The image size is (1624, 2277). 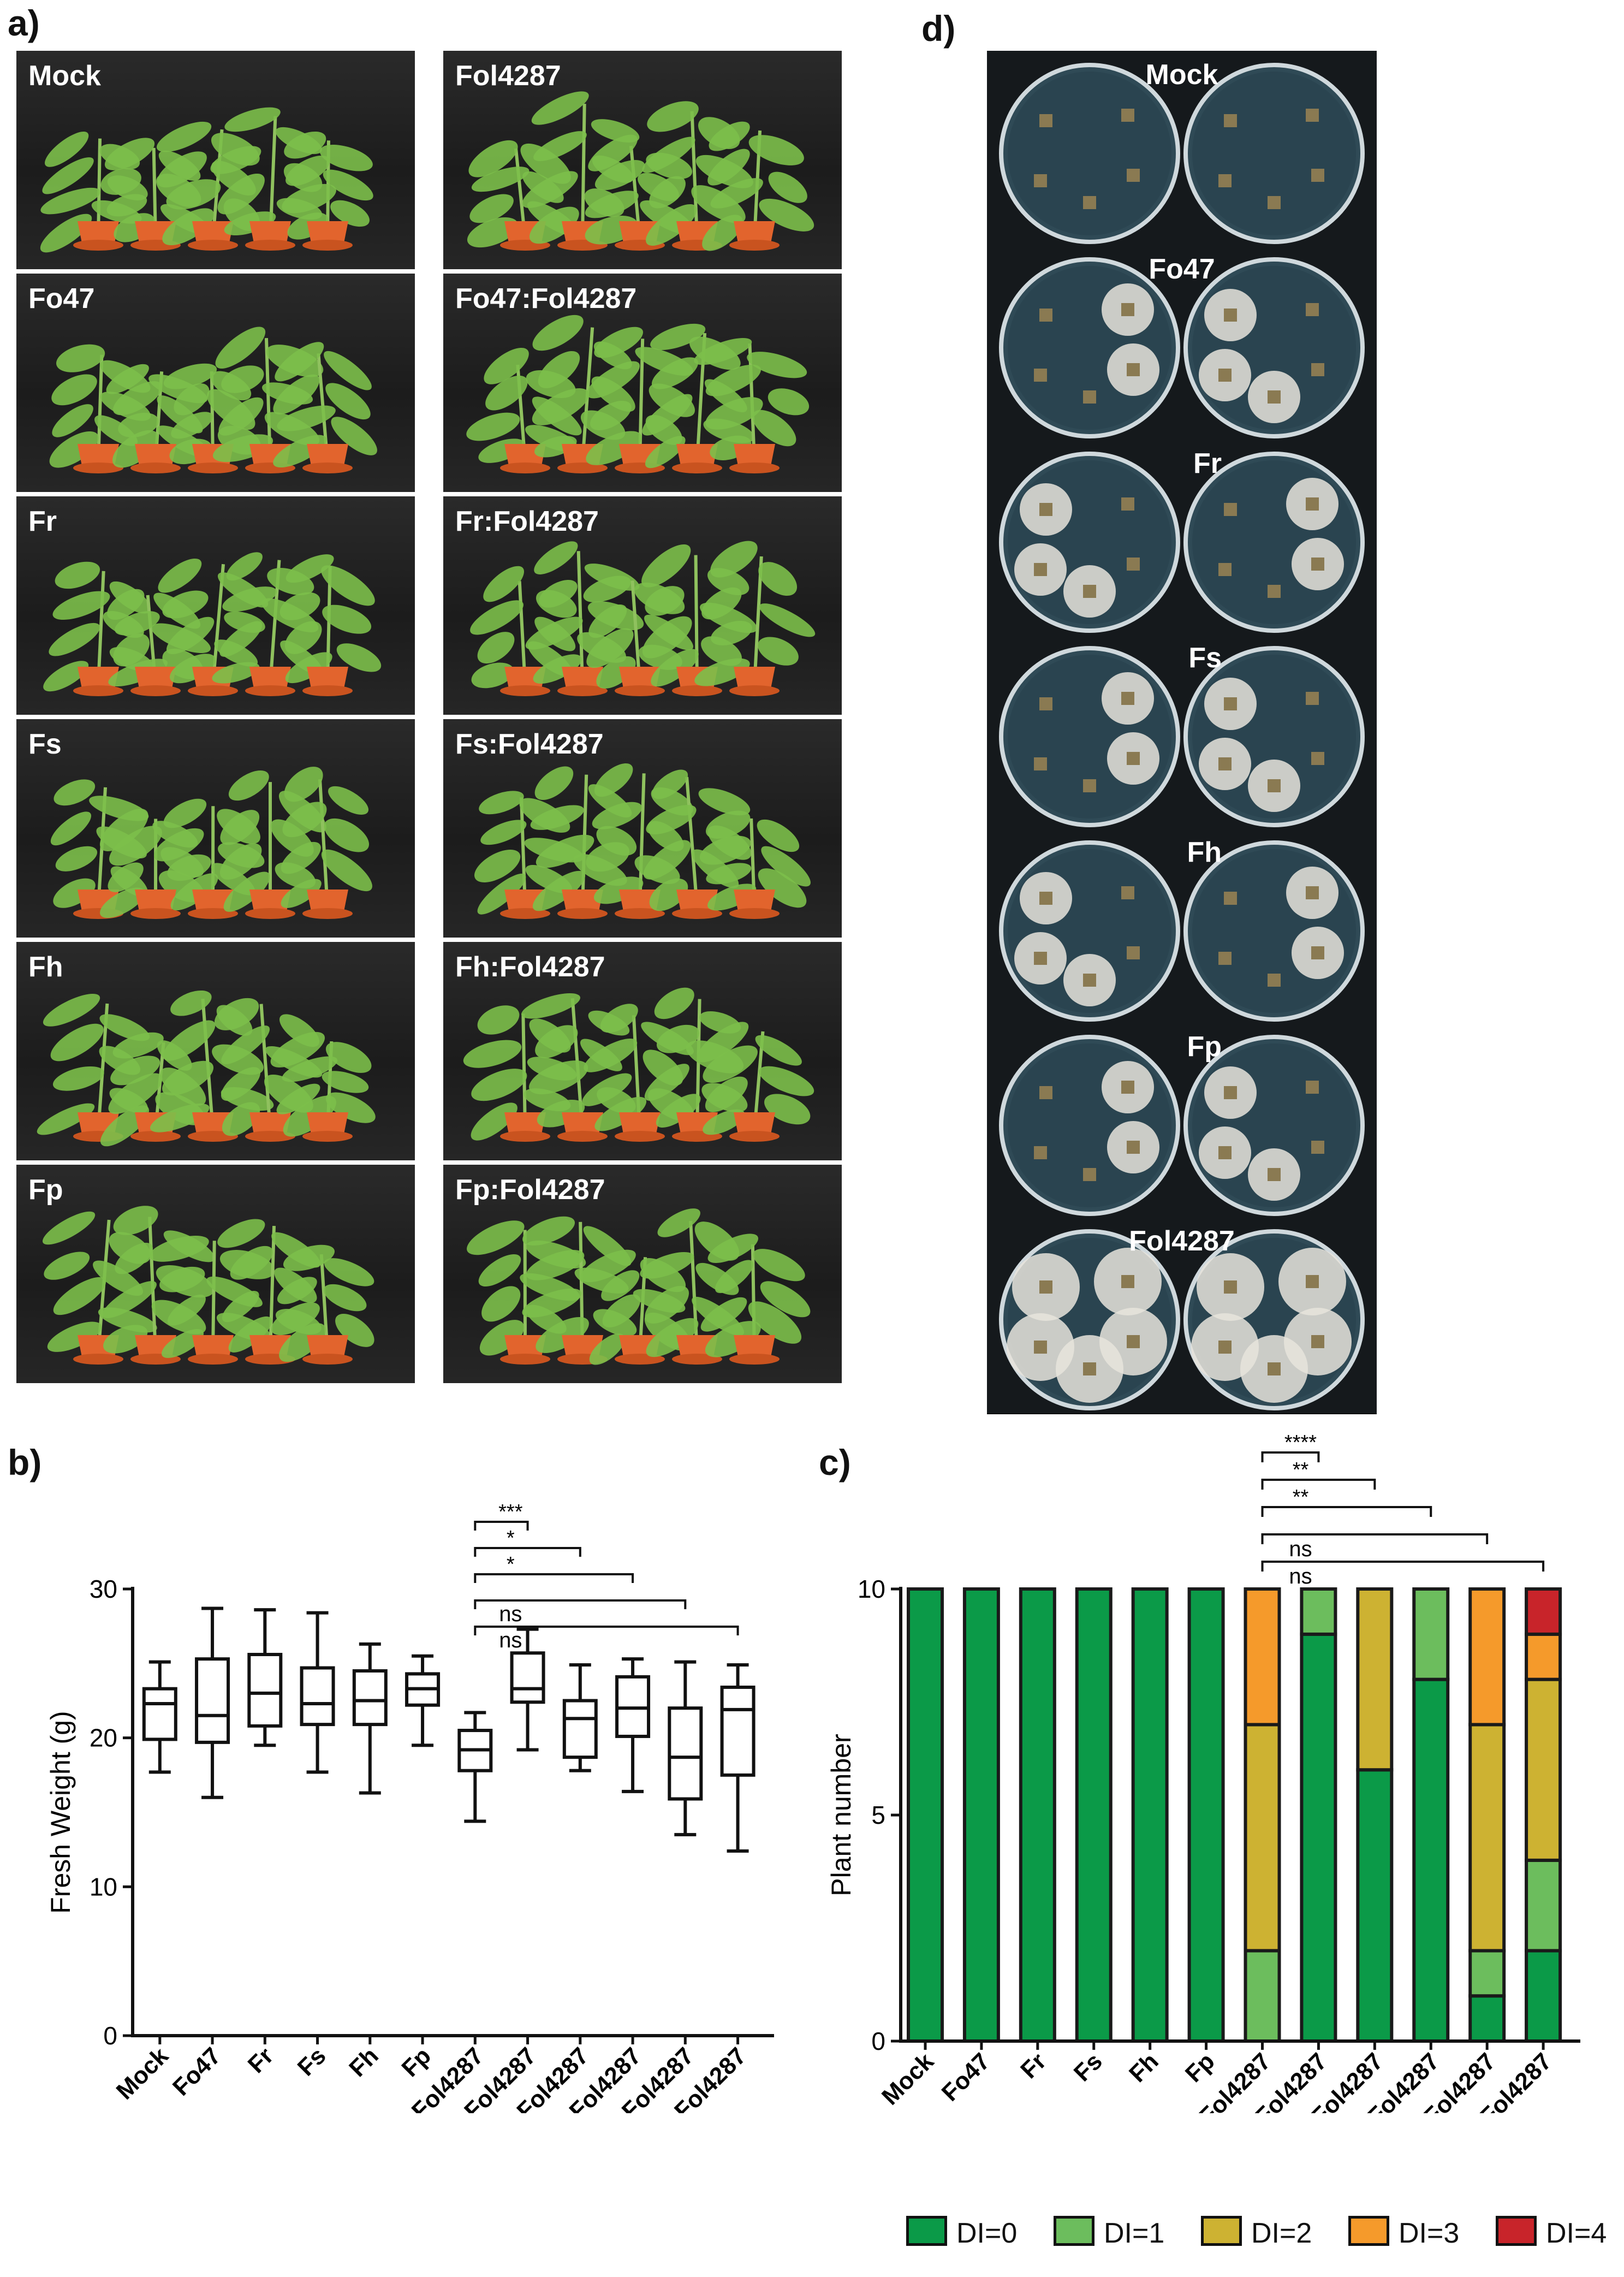 What do you see at coordinates (1033, 2066) in the screenshot?
I see `x-tick-label: Fr` at bounding box center [1033, 2066].